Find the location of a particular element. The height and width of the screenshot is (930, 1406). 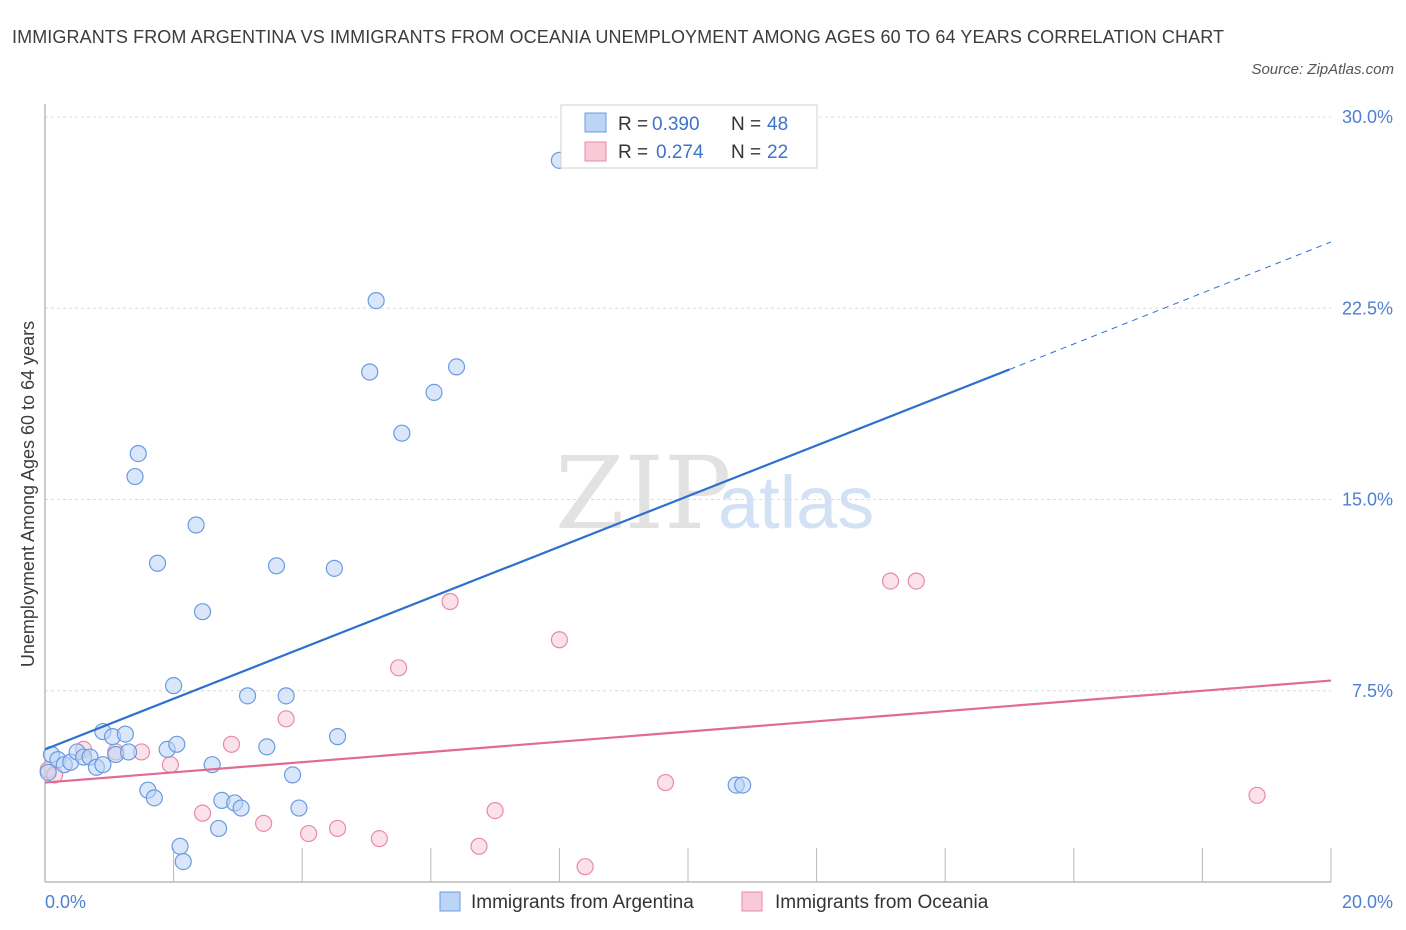

legend-n-value-argentina: 48 is located at coordinates (777, 124).